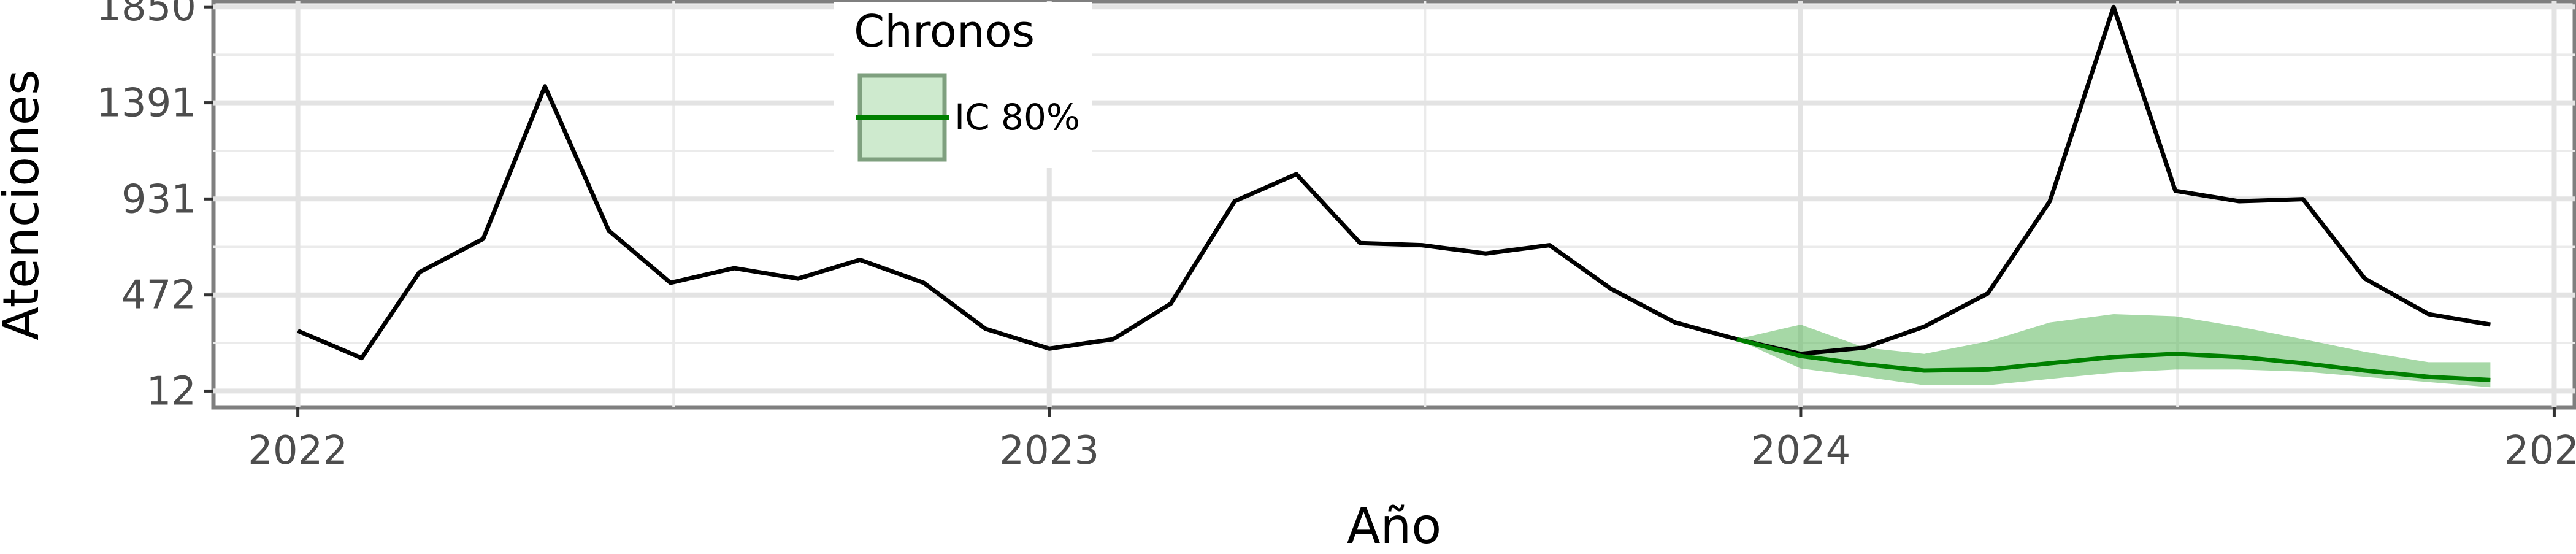 The width and height of the screenshot is (2576, 554). What do you see at coordinates (298, 451) in the screenshot?
I see `x-tick-label: 2022` at bounding box center [298, 451].